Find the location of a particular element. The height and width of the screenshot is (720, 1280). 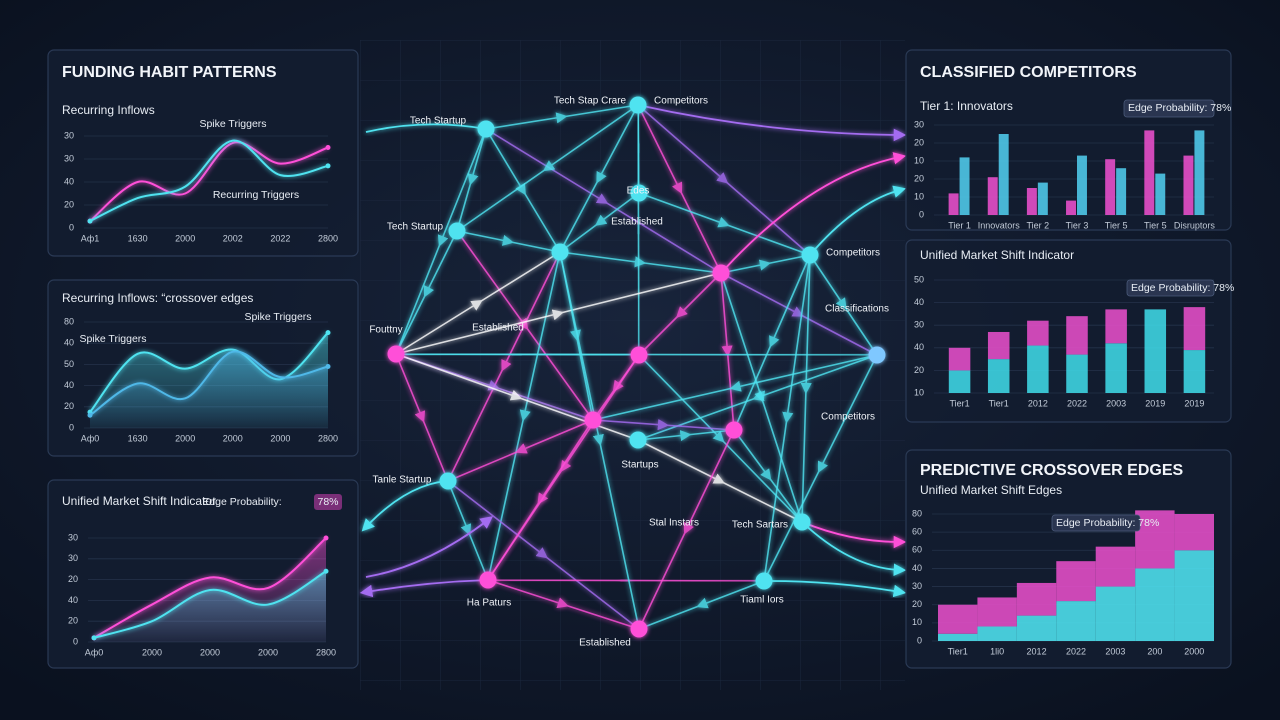

x-tick-label: Аф1 is located at coordinates (90, 238).